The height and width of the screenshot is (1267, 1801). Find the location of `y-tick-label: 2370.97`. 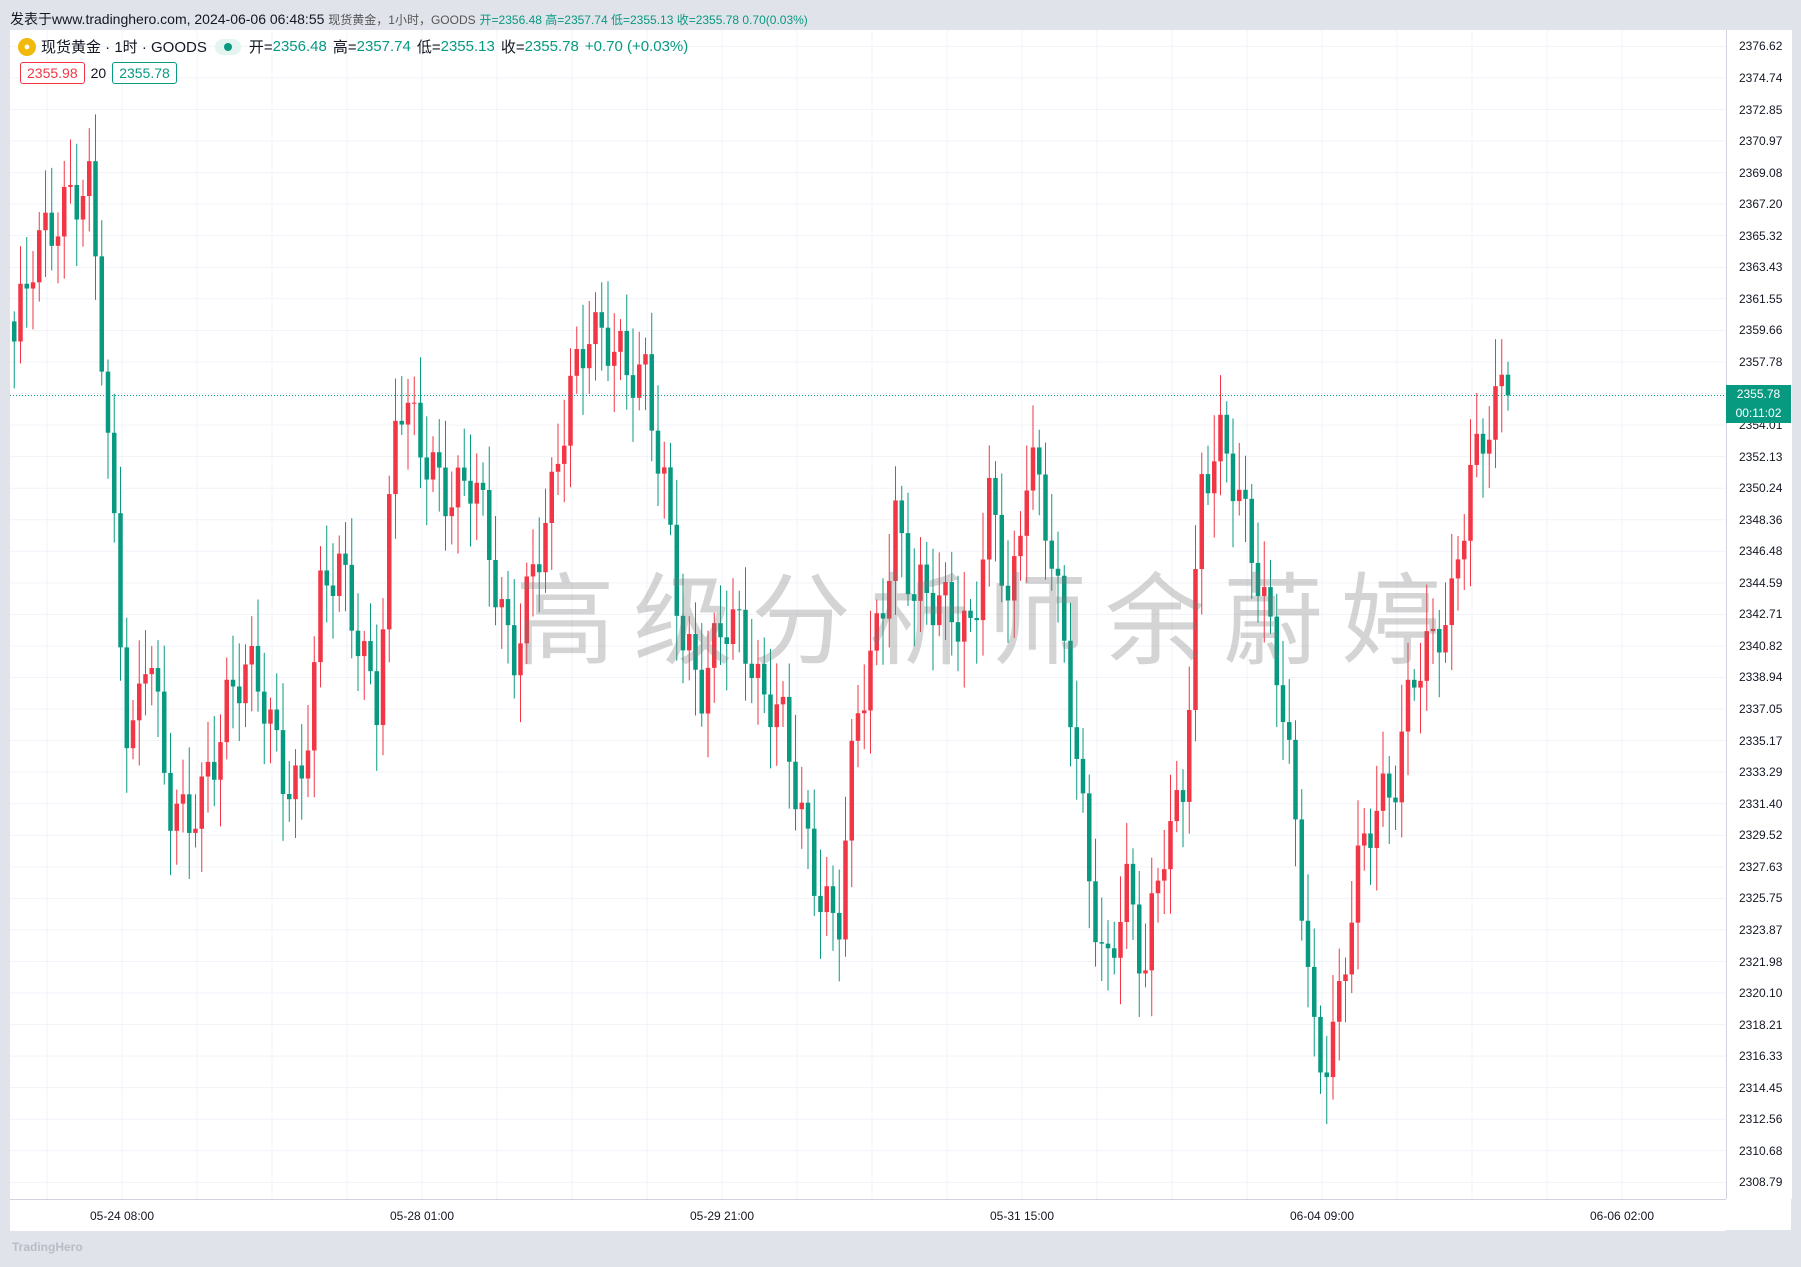

y-tick-label: 2370.97 is located at coordinates (1761, 141).